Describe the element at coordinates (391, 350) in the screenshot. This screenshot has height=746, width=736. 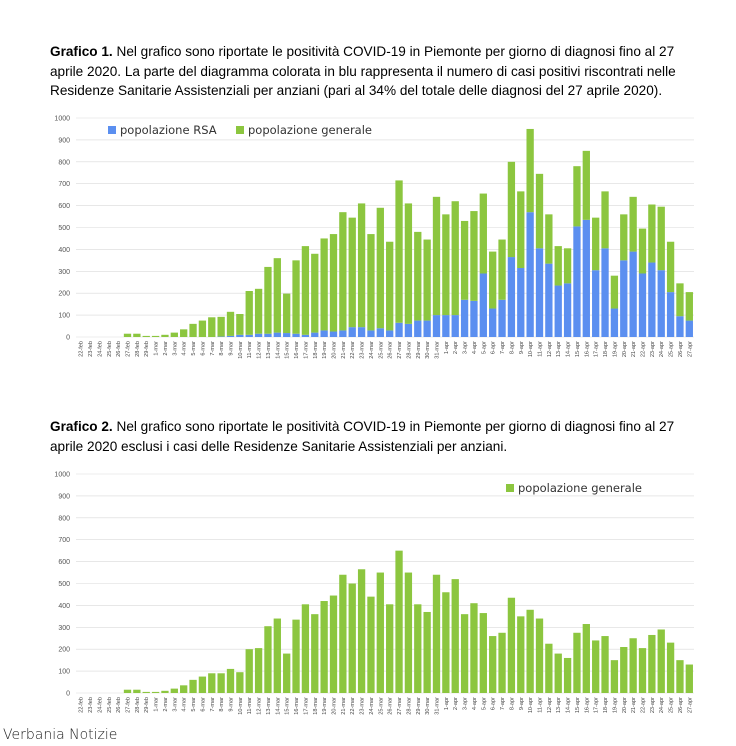
I see `chart1-xtick-label: 26-mar` at that location.